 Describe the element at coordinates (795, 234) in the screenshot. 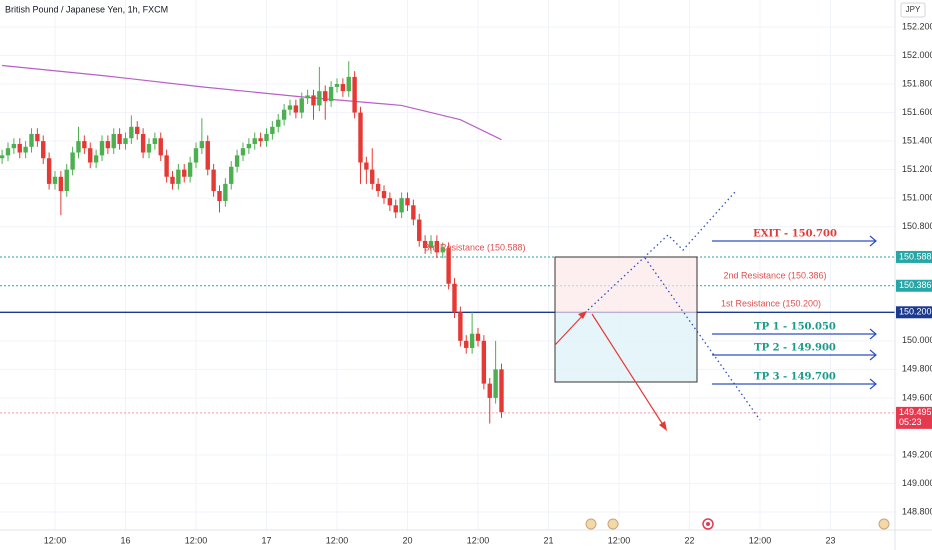

I see `exit-label: EXIT - 150.700` at that location.